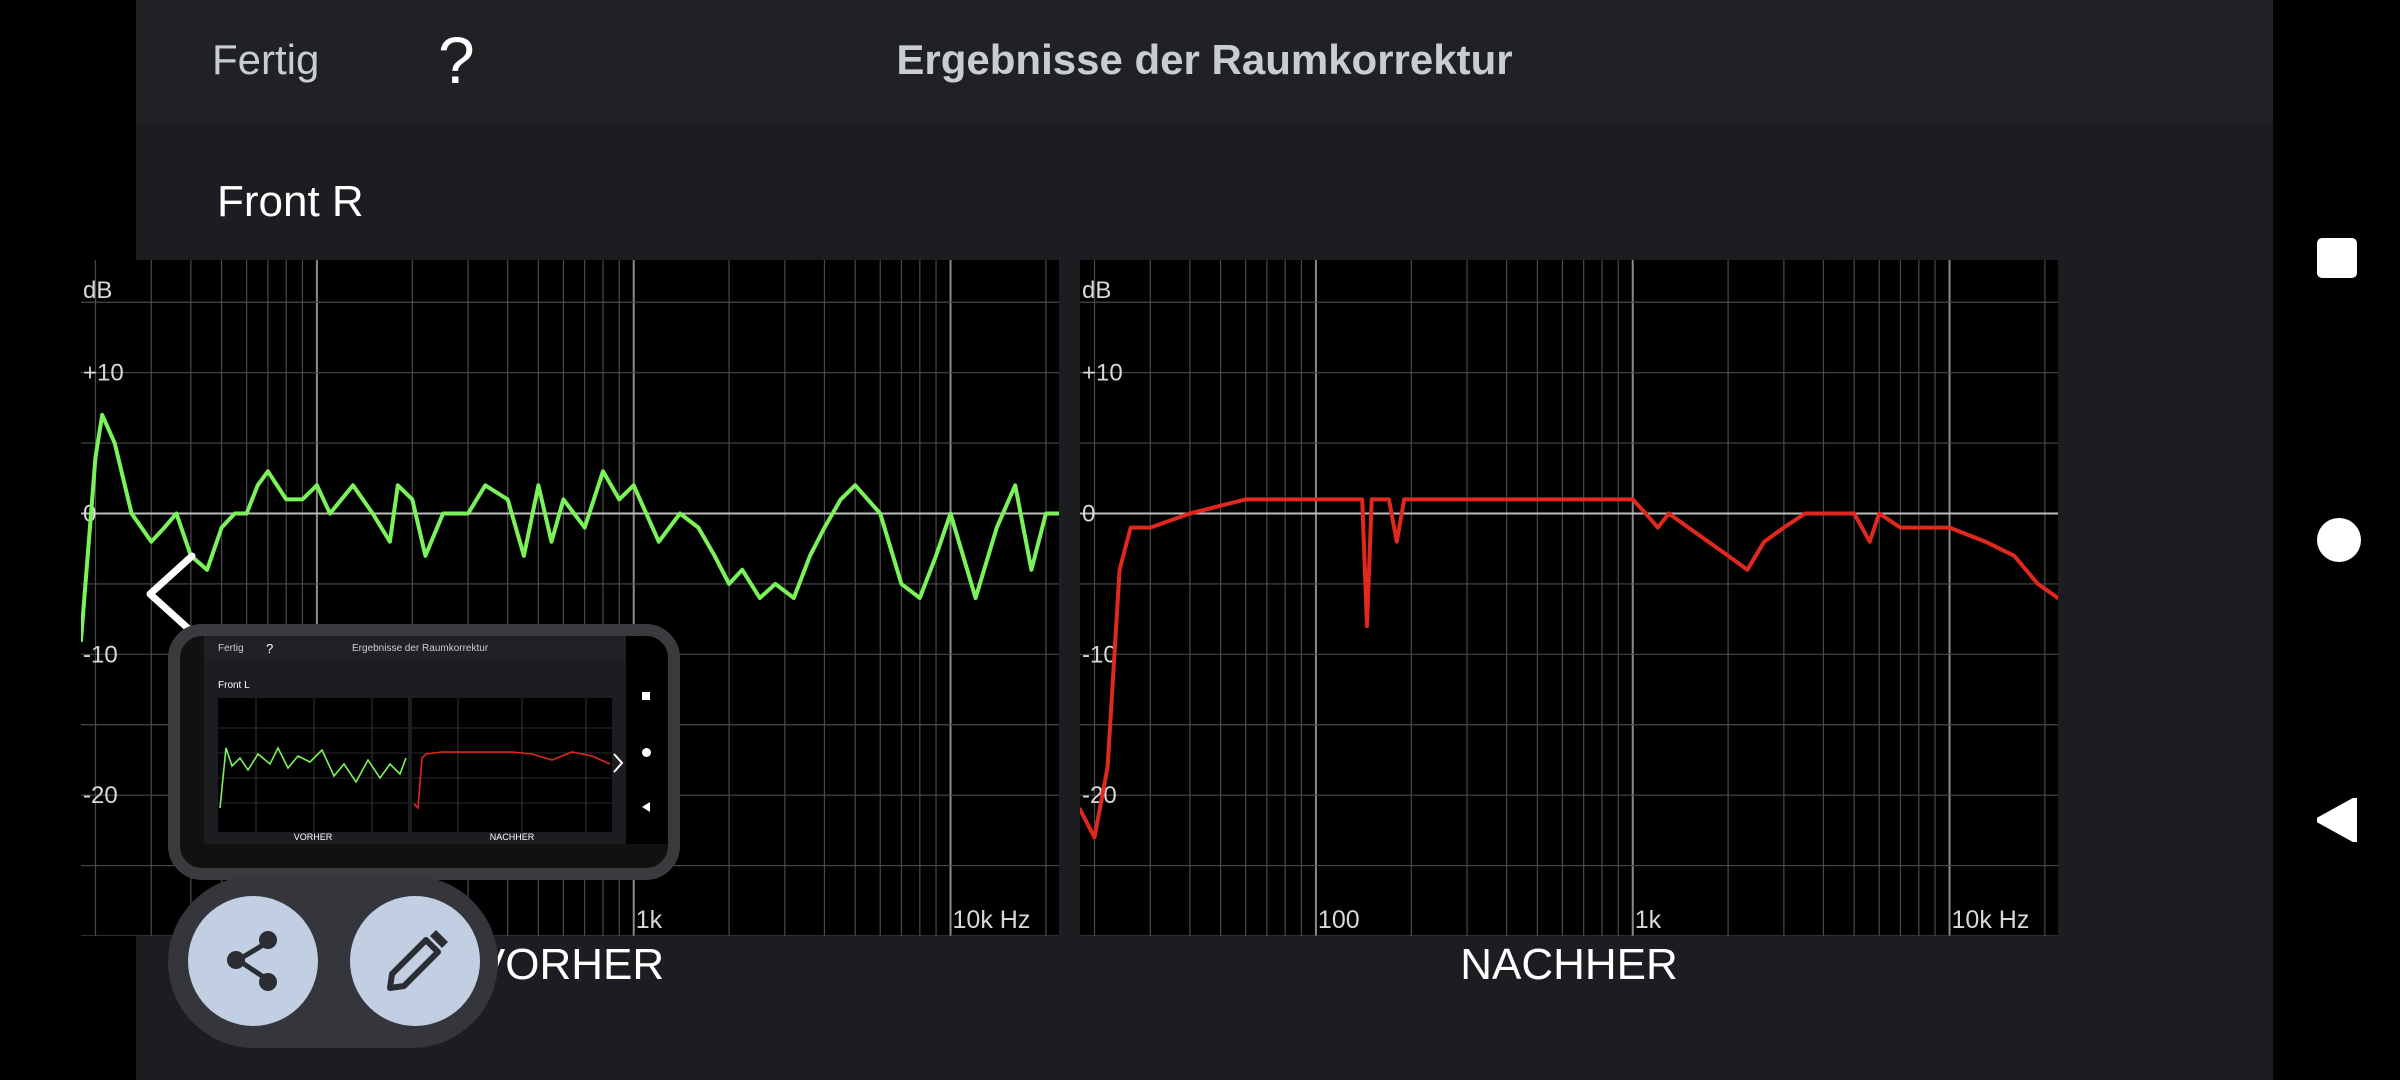  What do you see at coordinates (1569, 964) in the screenshot?
I see `after-caption: NACHHER` at bounding box center [1569, 964].